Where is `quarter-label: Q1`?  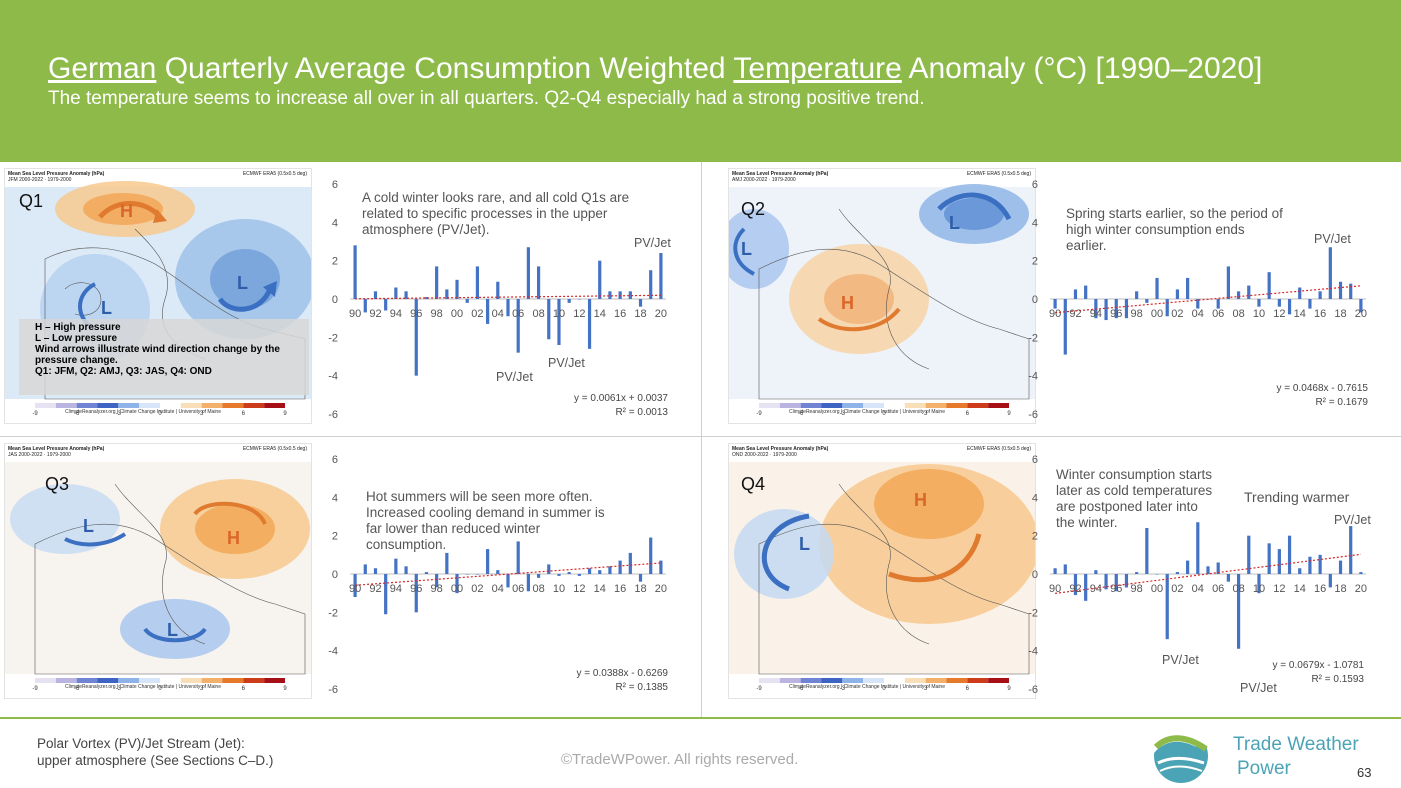
quarter-label: Q1 is located at coordinates (31, 201).